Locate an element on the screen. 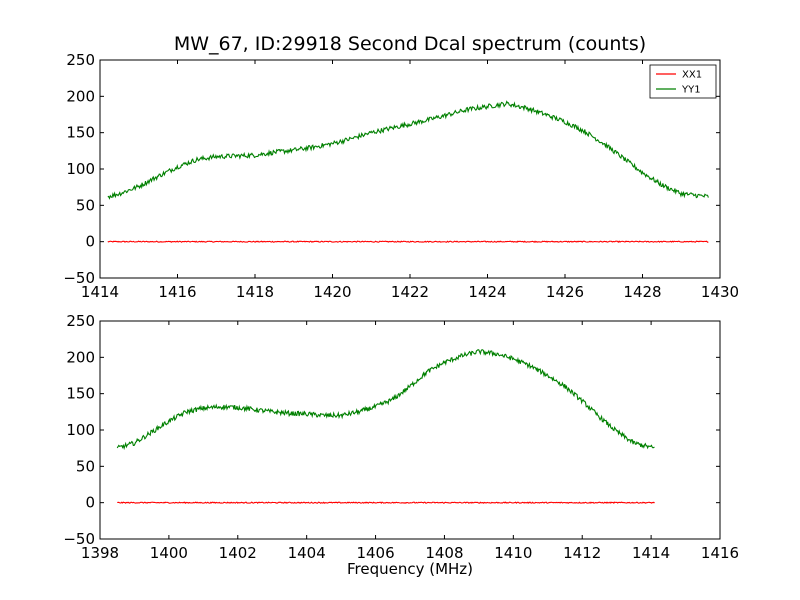 This screenshot has width=800, height=600. x-tick-label: 1402 is located at coordinates (238, 553).